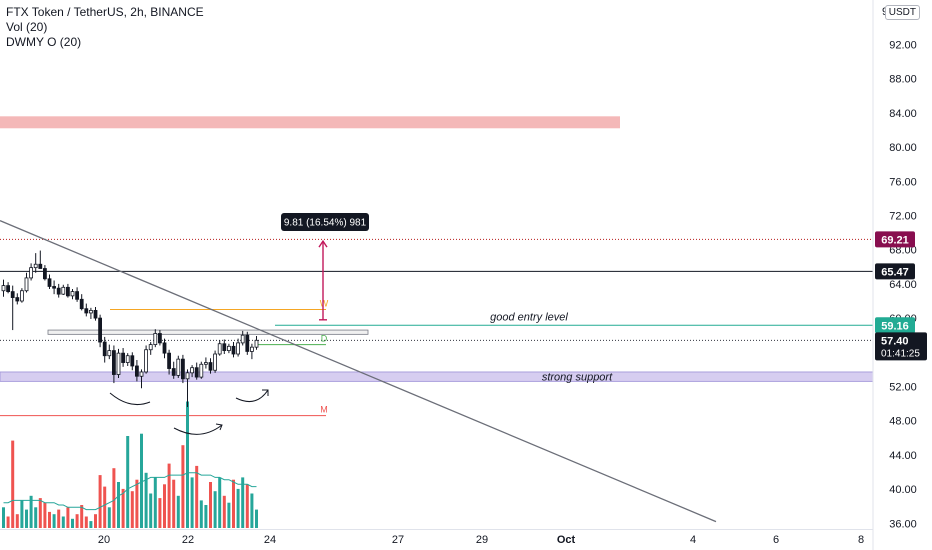  I want to click on last-price-tag-box, so click(901, 346).